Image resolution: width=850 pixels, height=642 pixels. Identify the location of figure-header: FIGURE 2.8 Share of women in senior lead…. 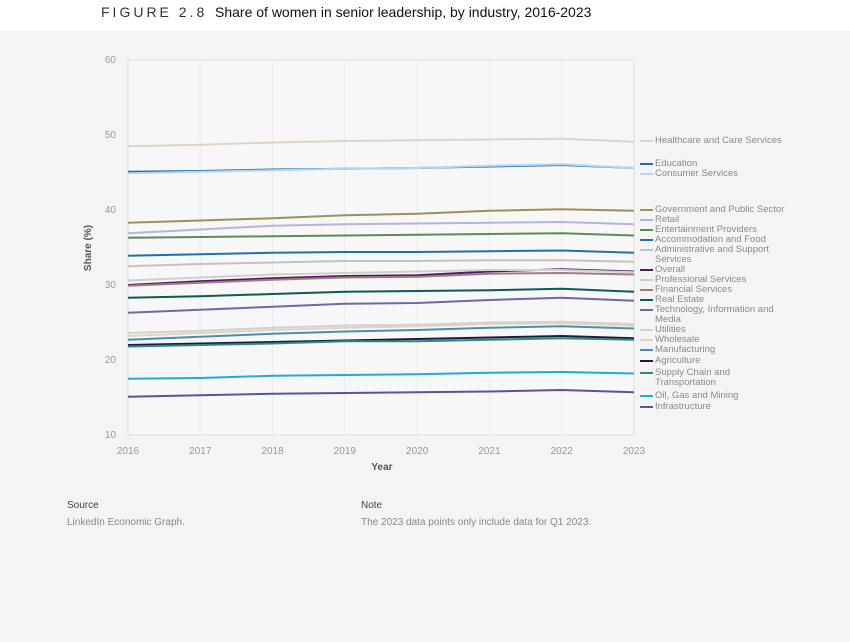
(425, 15).